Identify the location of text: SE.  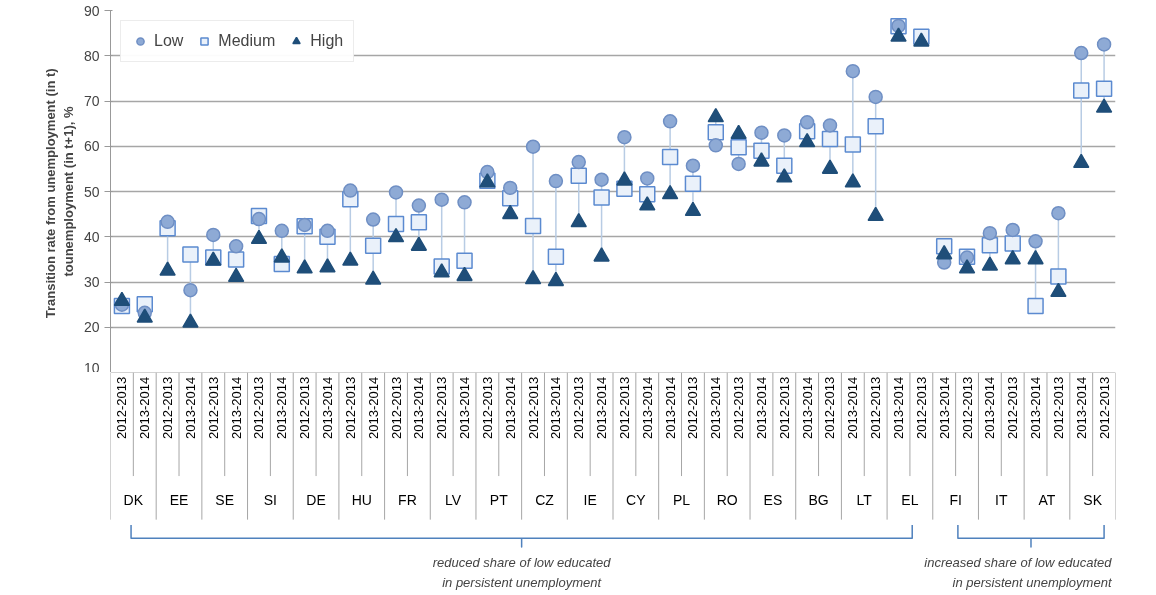
(225, 500).